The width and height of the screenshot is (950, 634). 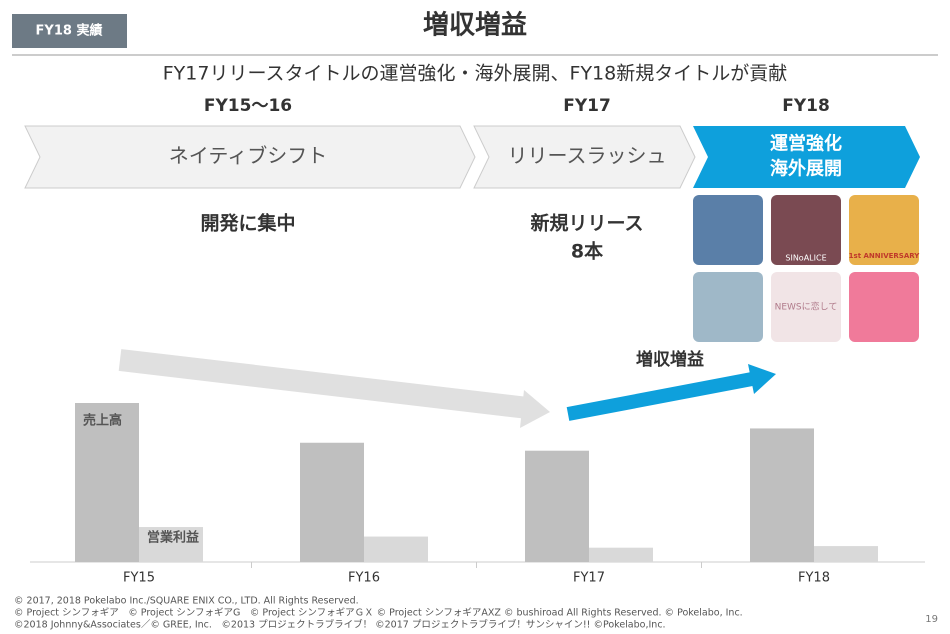 I want to click on x-tick-label: FY15, so click(x=139, y=578).